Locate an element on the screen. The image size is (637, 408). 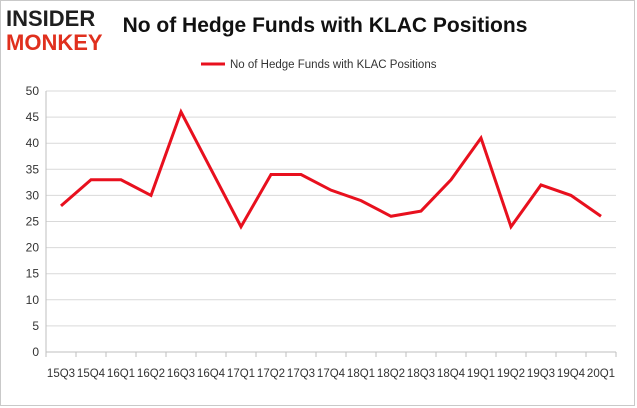
x-tick-label: 16Q2 is located at coordinates (151, 374).